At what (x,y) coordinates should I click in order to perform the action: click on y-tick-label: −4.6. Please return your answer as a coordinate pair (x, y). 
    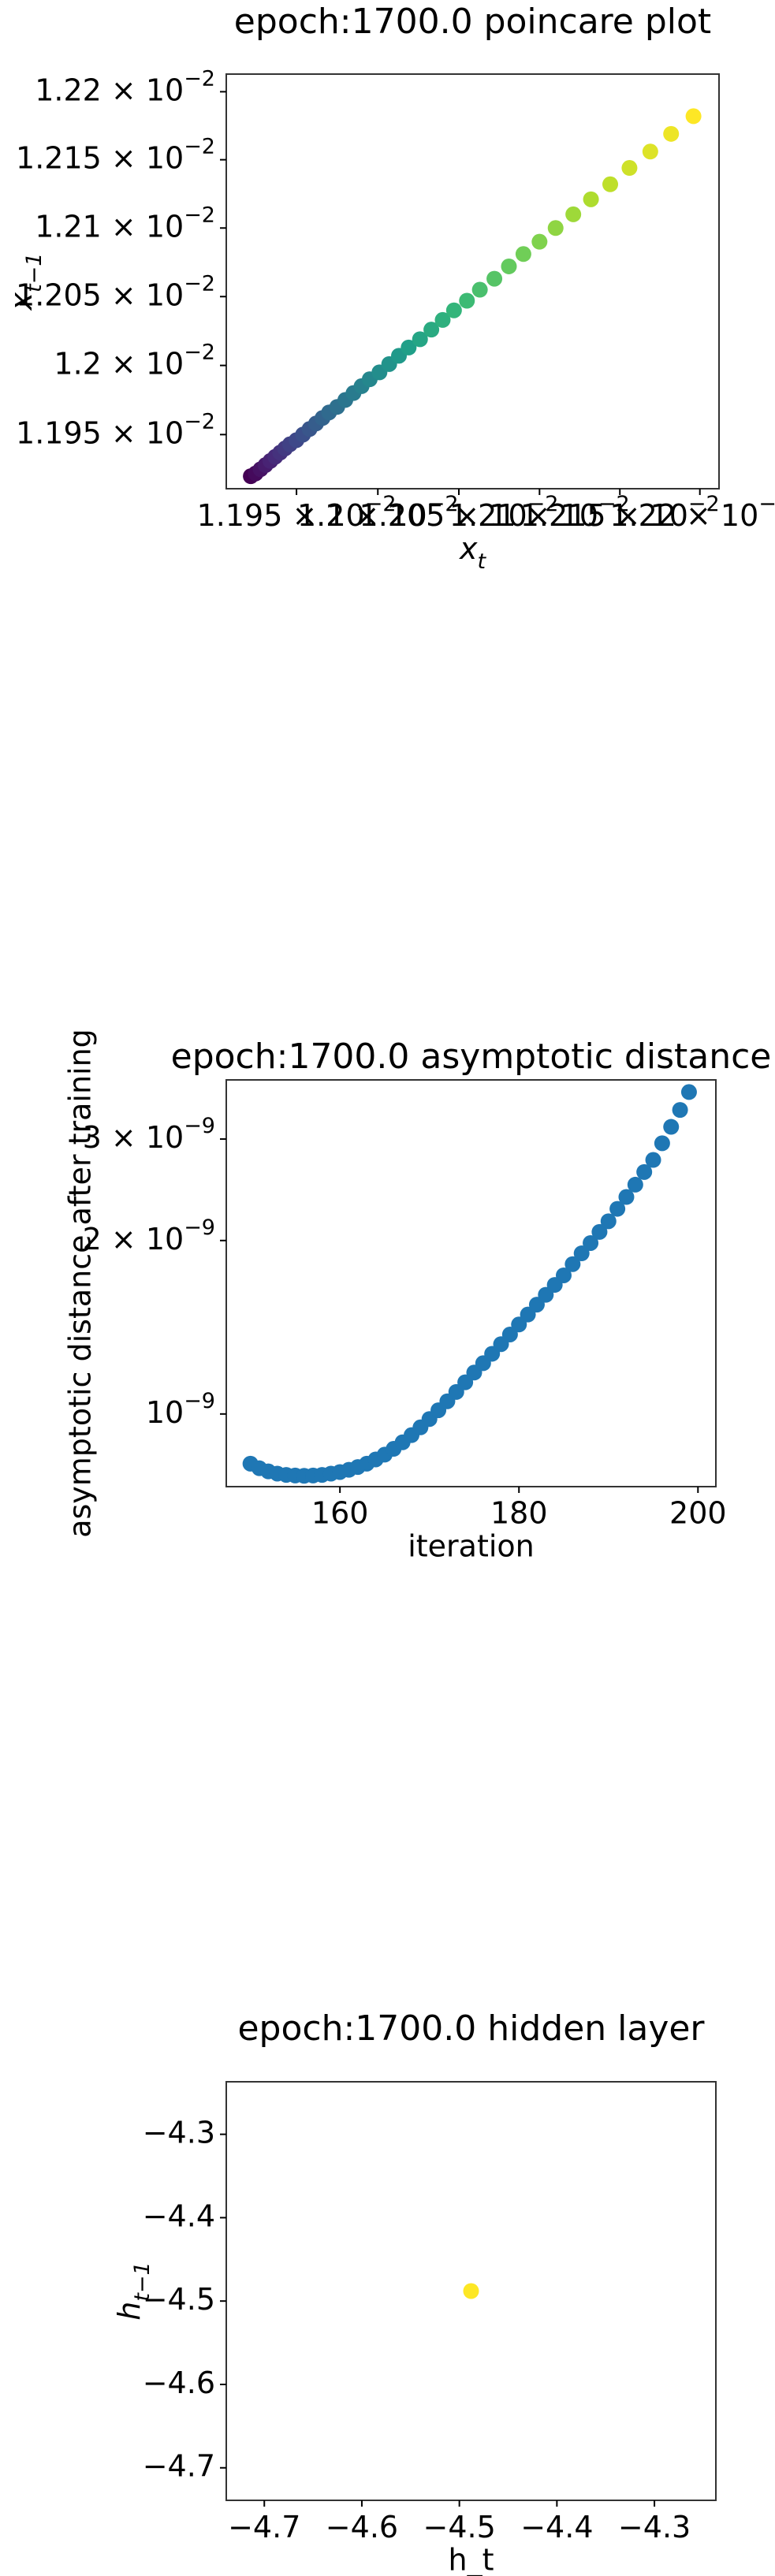
    Looking at the image, I should click on (179, 2382).